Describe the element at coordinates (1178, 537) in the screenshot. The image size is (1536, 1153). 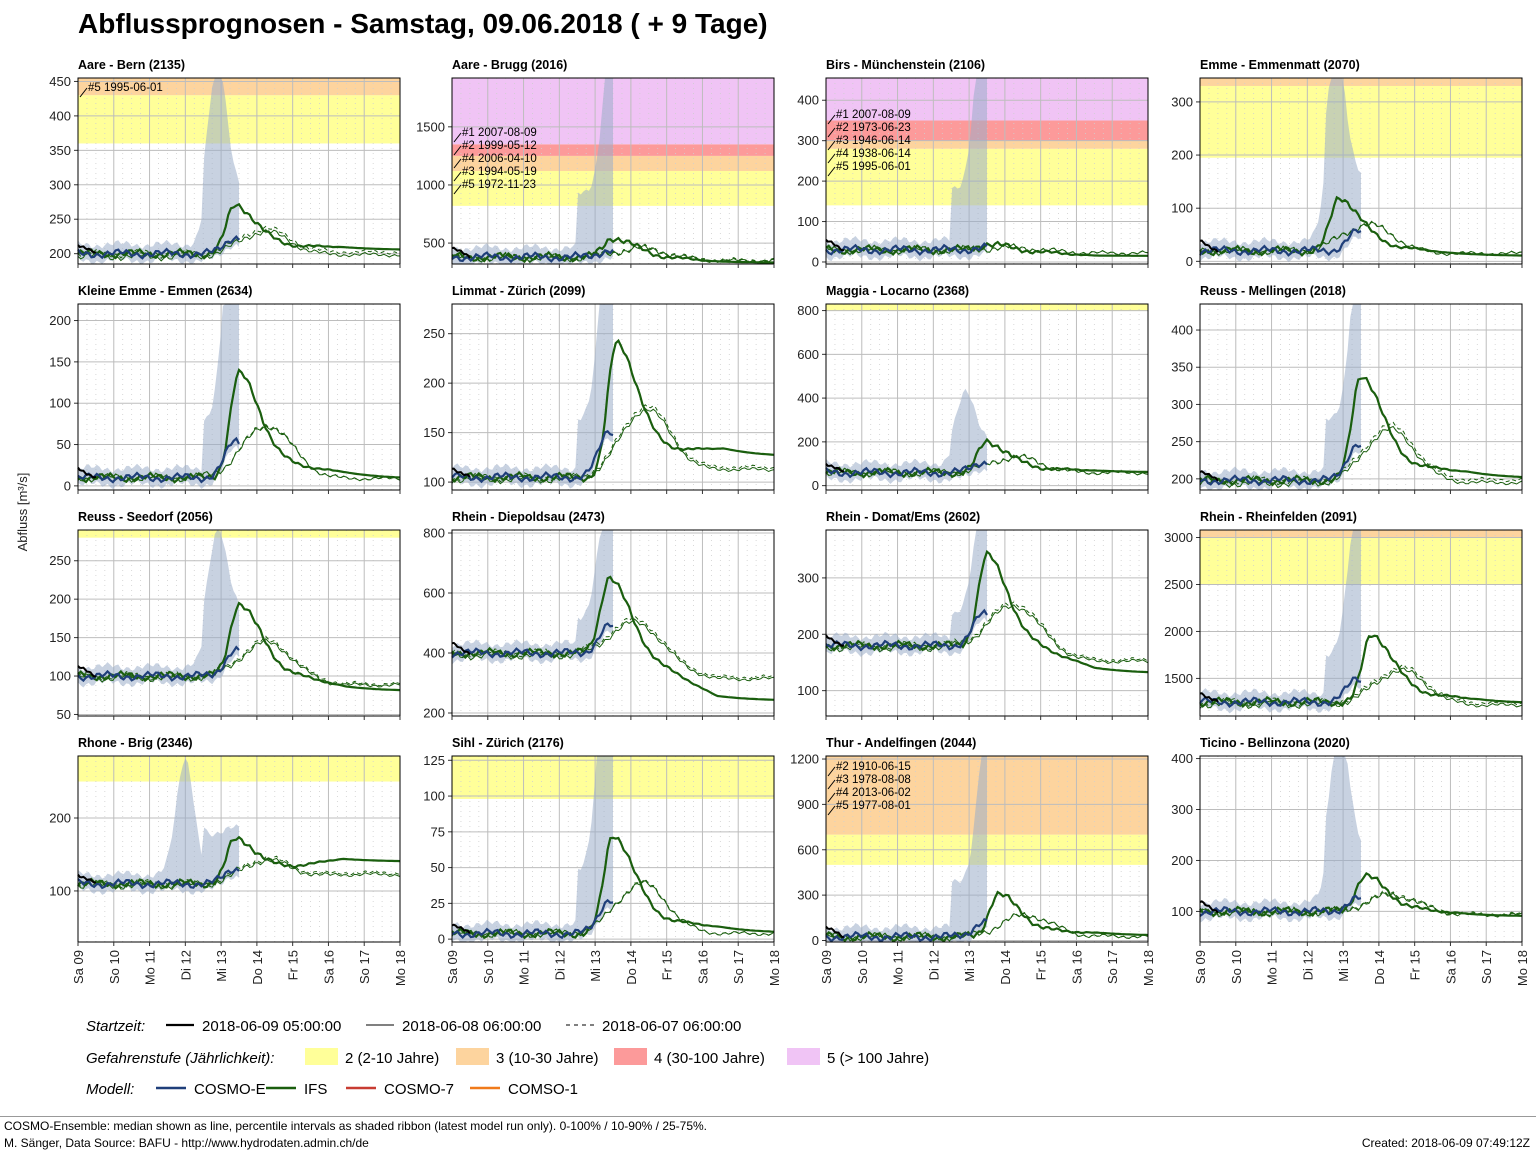
I see `y-tick-label: 3000` at that location.